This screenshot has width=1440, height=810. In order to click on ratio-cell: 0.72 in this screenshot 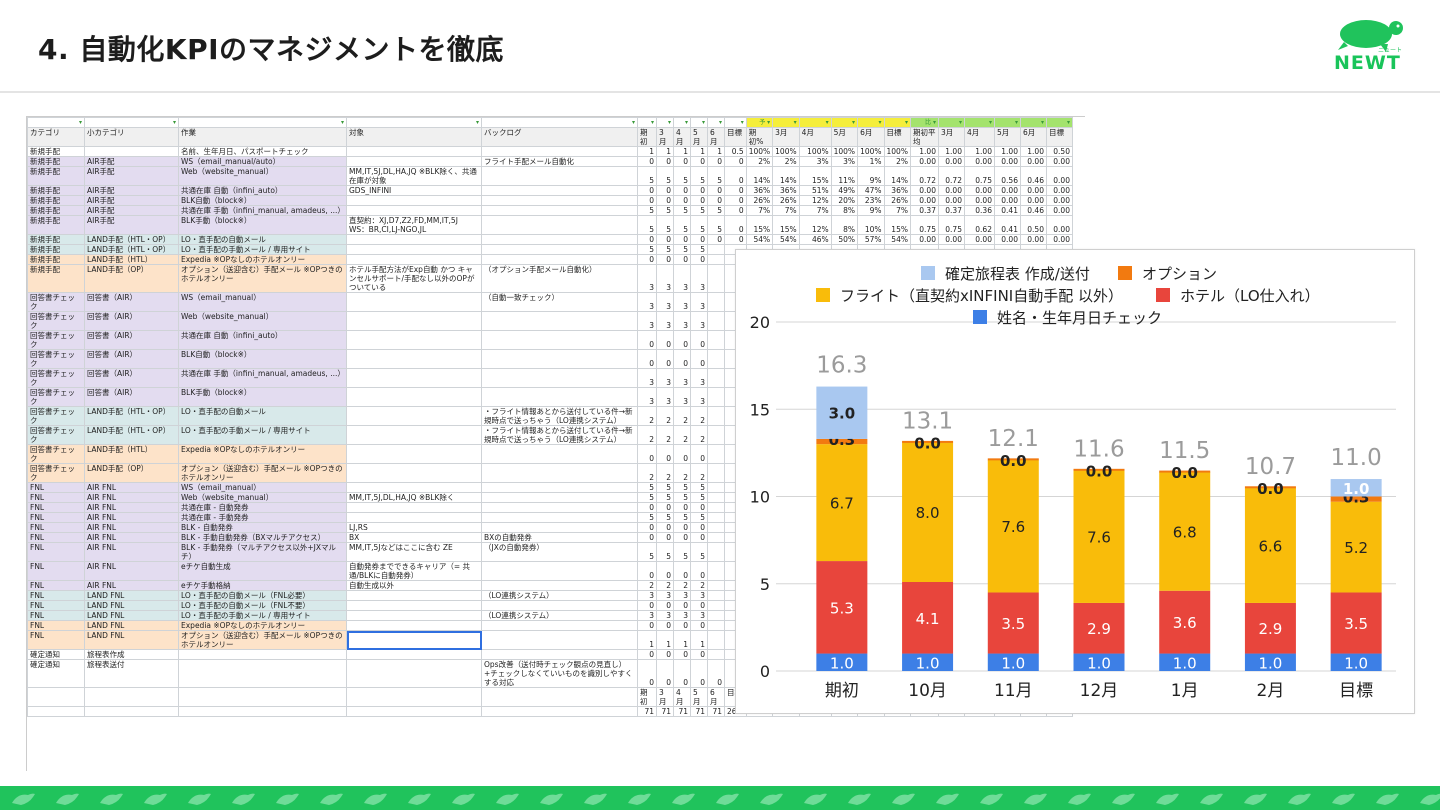, I will do `click(924, 176)`.